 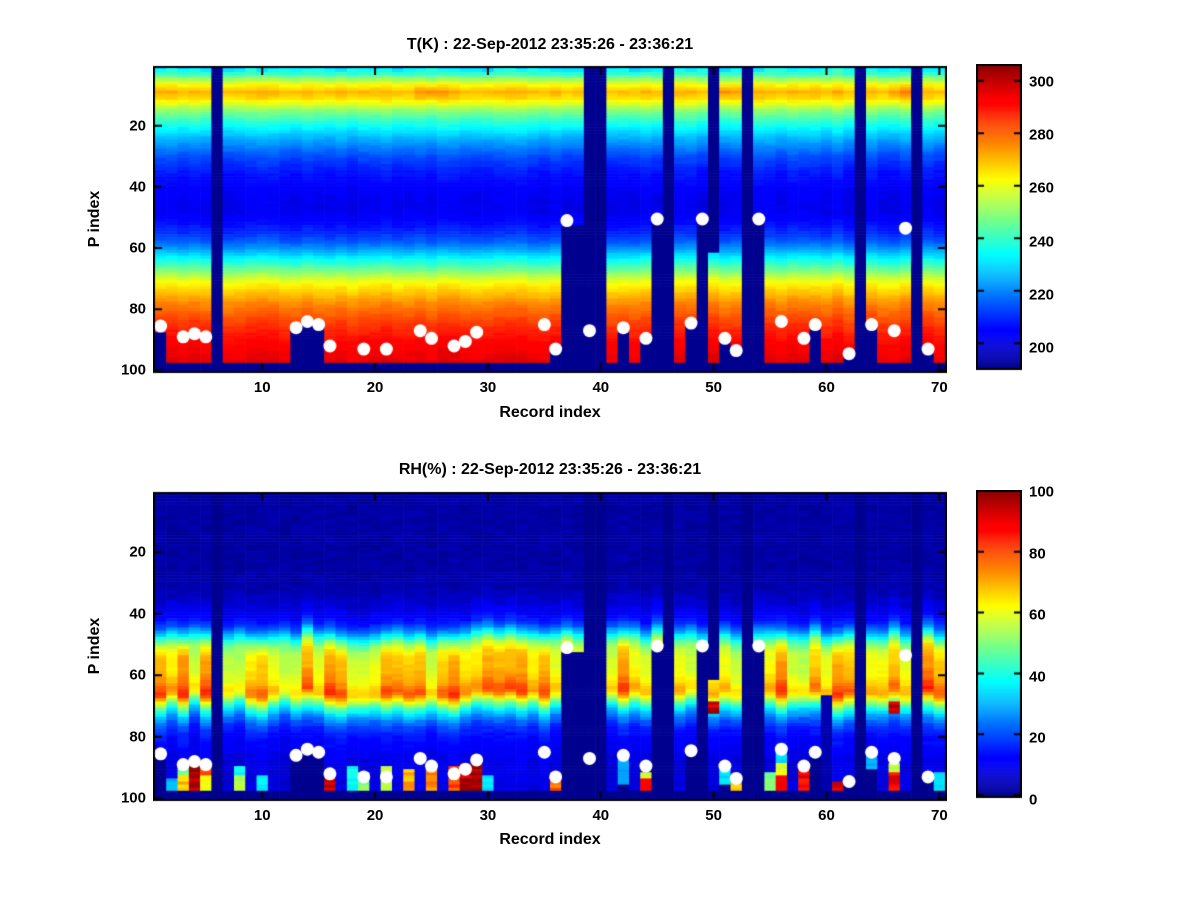 I want to click on temperature-colorbar, so click(x=999, y=219).